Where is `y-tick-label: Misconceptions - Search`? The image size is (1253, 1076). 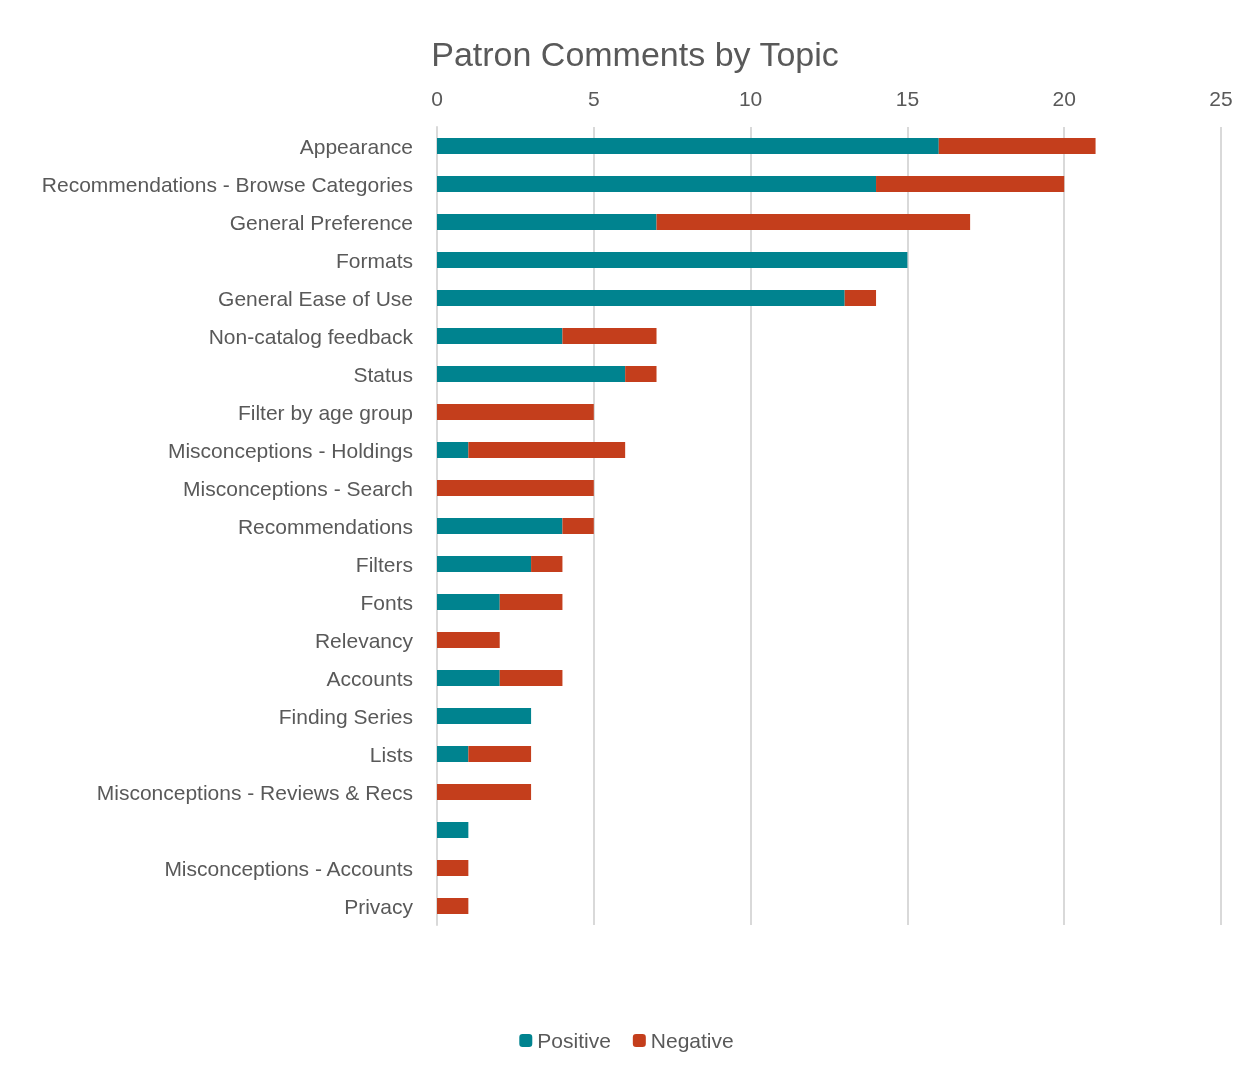 y-tick-label: Misconceptions - Search is located at coordinates (298, 488).